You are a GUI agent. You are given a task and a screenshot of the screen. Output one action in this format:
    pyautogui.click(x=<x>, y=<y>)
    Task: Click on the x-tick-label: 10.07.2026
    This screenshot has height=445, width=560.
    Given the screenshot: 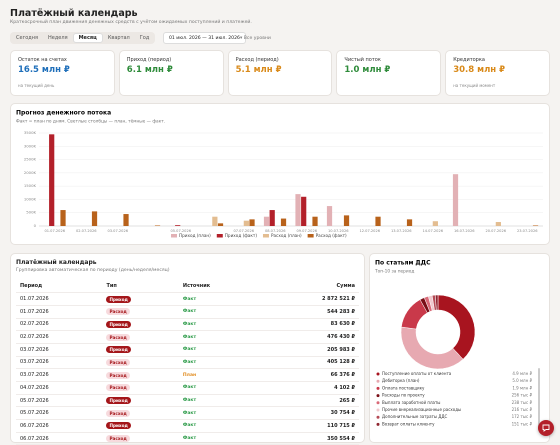 What is the action you would take?
    pyautogui.click(x=338, y=231)
    